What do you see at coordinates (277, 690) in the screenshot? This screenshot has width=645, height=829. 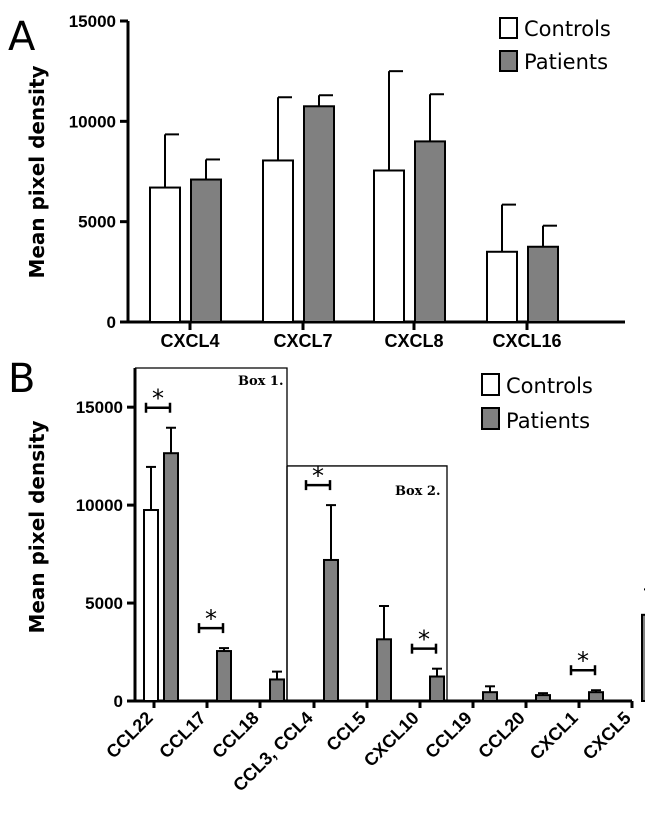 I see `bar-patients-ccl18` at bounding box center [277, 690].